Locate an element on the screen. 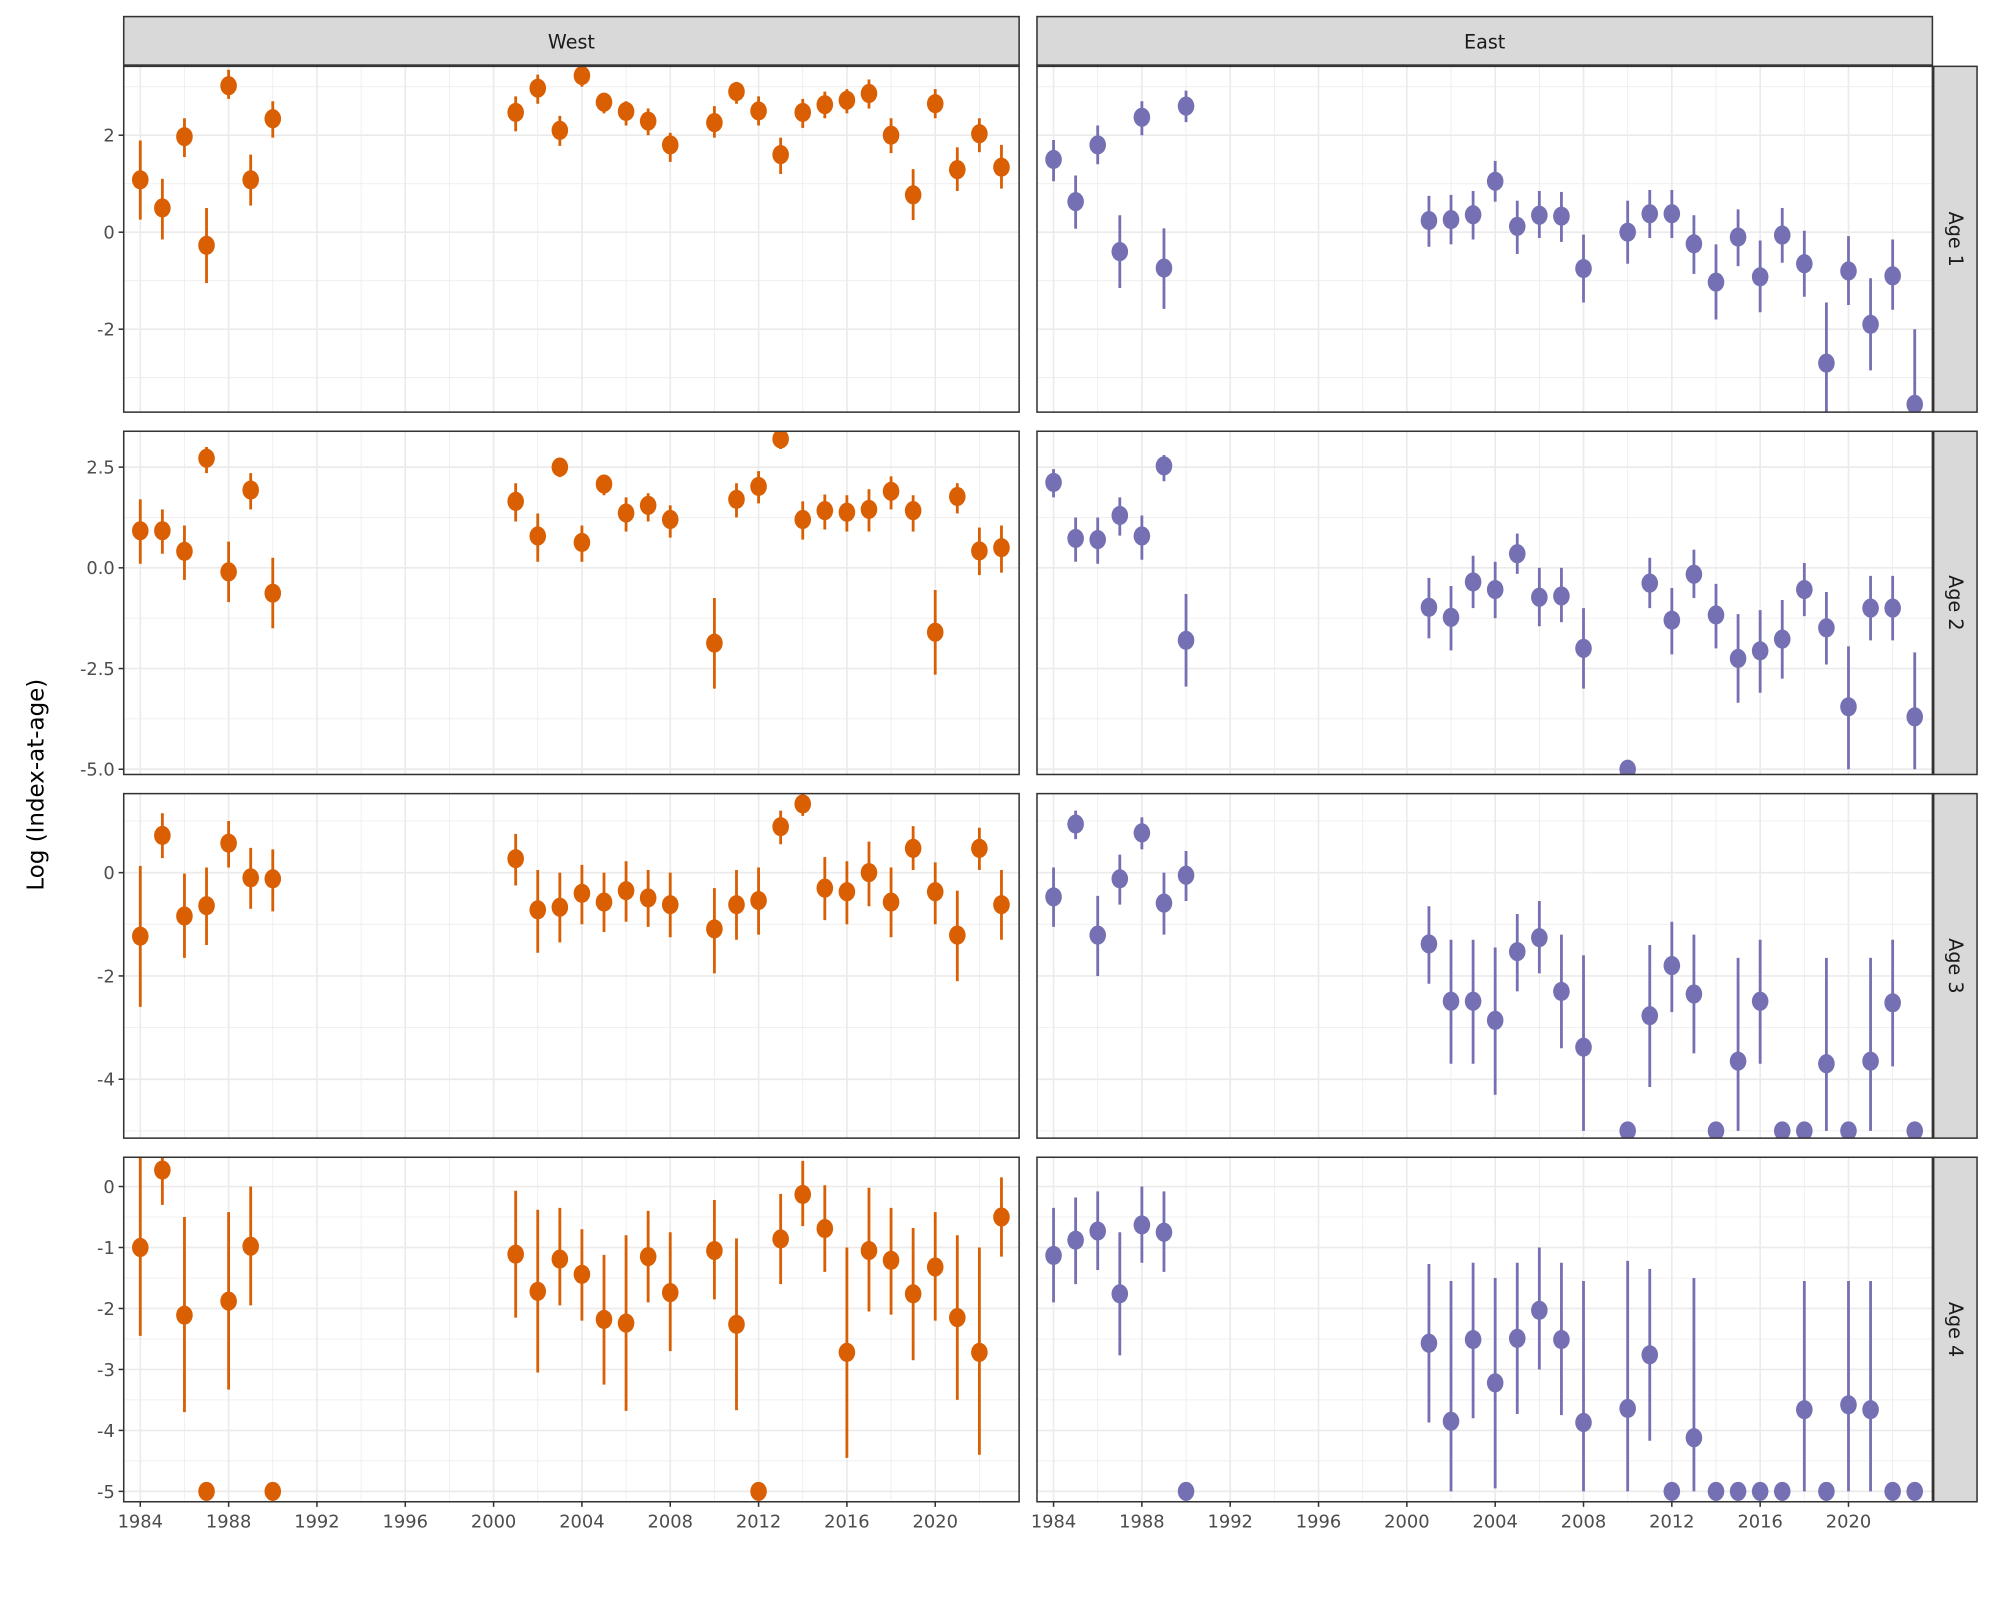 The width and height of the screenshot is (2000, 1600). x-tick-label: 1992 is located at coordinates (1229, 1521).